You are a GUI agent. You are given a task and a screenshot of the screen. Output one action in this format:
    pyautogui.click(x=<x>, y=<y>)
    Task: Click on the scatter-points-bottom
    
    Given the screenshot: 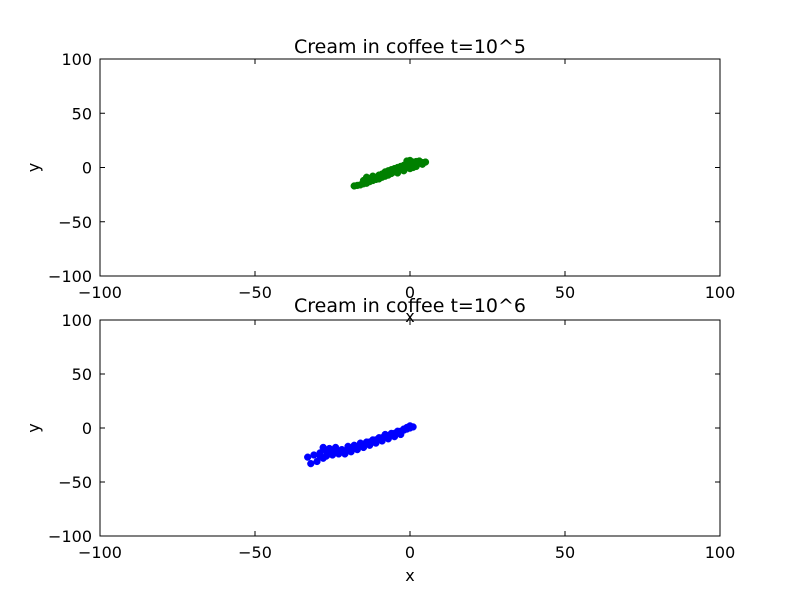 What is the action you would take?
    pyautogui.click(x=360, y=445)
    